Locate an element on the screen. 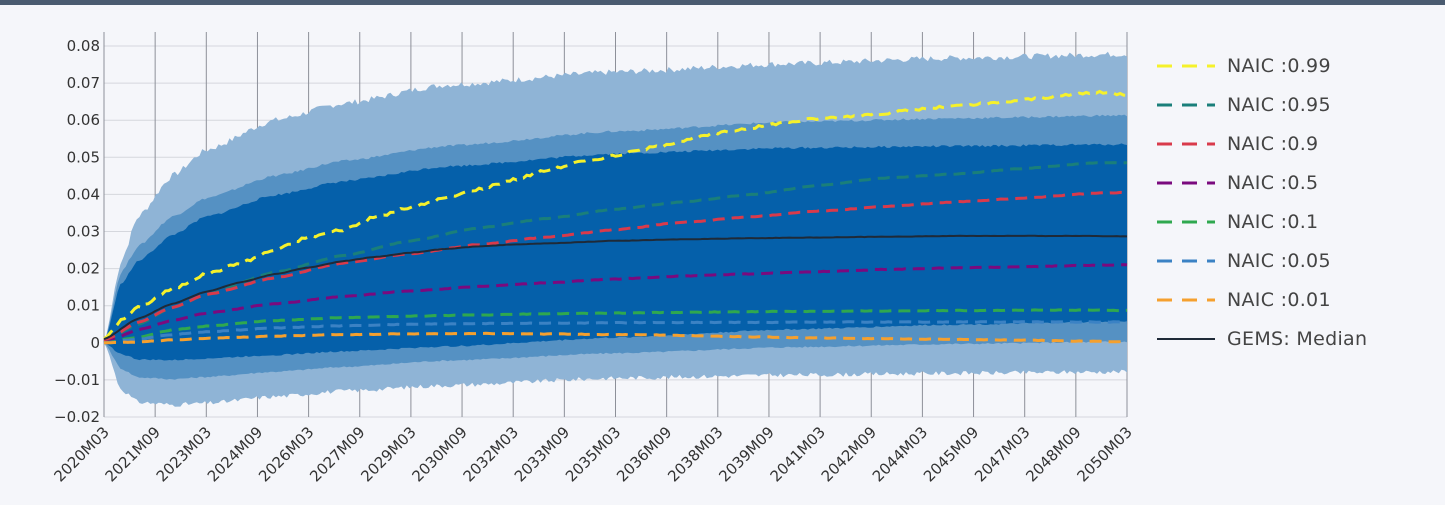 This screenshot has width=1445, height=505. x-tick-label: 2048M09 is located at coordinates (1053, 454).